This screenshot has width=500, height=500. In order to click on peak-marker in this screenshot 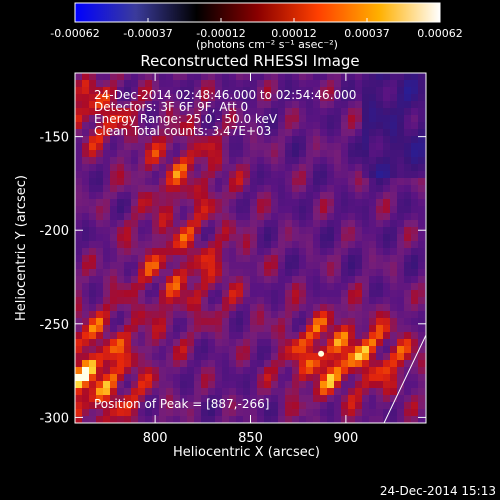, I will do `click(321, 353)`.